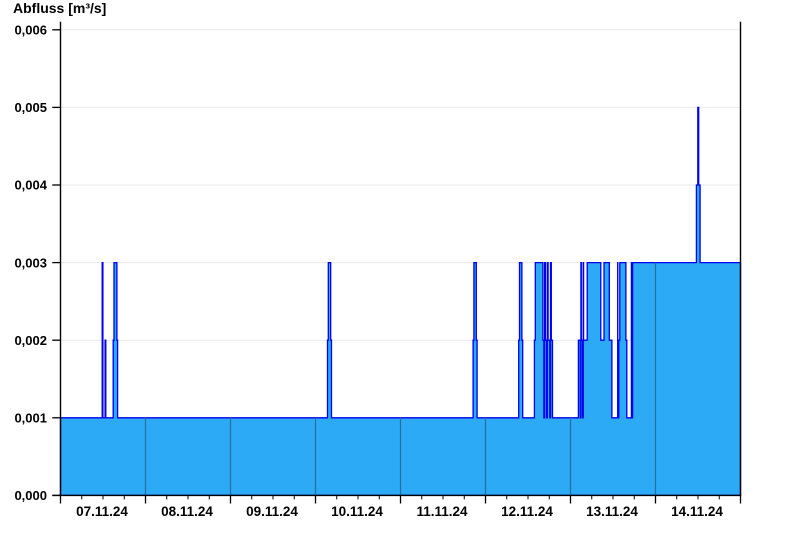 The height and width of the screenshot is (550, 800). What do you see at coordinates (30, 495) in the screenshot?
I see `svg-text: 0,000` at bounding box center [30, 495].